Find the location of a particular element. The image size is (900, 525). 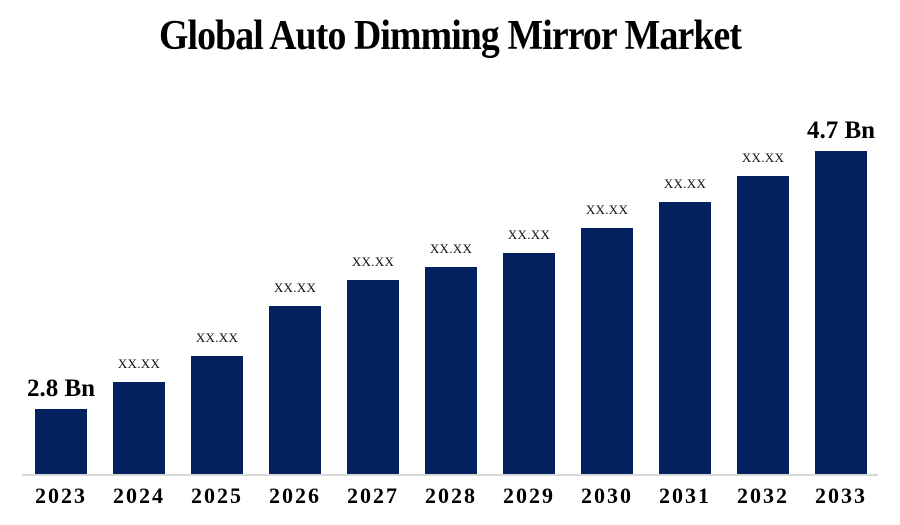

x-axis-tick-label: 2025 is located at coordinates (217, 495).